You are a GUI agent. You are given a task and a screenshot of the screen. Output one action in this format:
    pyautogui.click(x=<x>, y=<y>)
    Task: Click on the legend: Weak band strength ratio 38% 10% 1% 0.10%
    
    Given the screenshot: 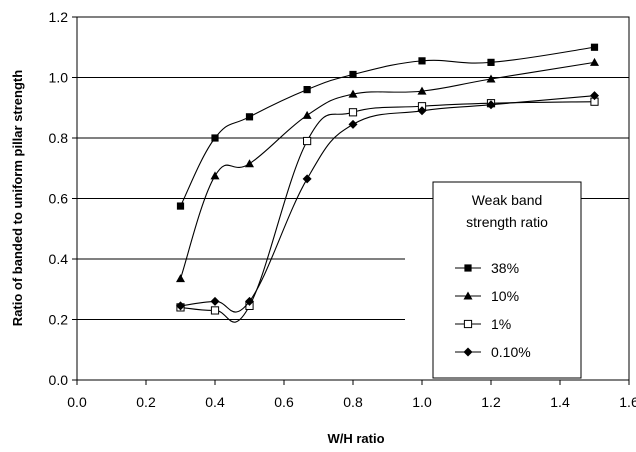 What is the action you would take?
    pyautogui.click(x=507, y=280)
    